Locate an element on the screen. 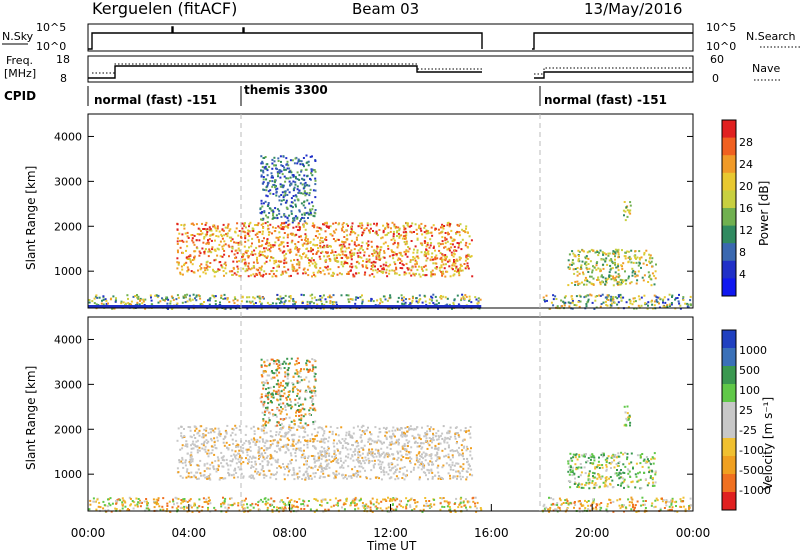 The height and width of the screenshot is (554, 800). colorbar-tick-label: 4 is located at coordinates (742, 274).